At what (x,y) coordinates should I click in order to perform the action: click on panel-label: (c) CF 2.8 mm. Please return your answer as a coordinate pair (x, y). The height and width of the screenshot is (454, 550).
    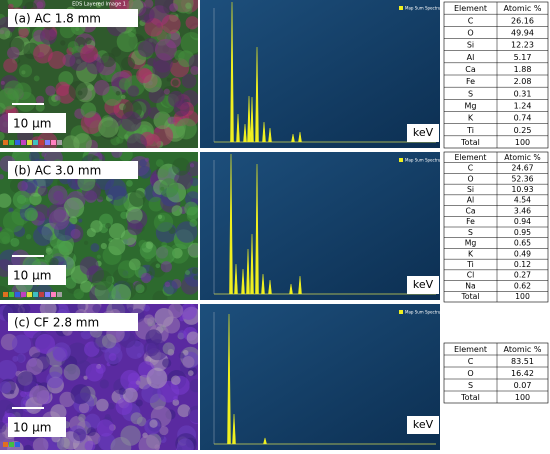
    Looking at the image, I should click on (56, 323).